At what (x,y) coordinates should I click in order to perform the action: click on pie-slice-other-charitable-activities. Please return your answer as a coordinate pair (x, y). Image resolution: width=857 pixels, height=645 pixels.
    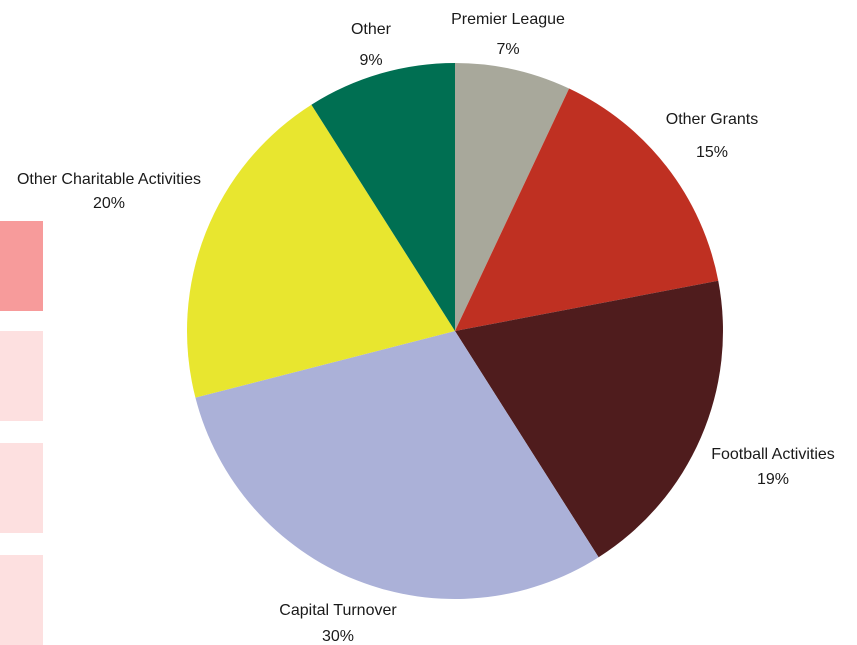
    Looking at the image, I should click on (321, 251).